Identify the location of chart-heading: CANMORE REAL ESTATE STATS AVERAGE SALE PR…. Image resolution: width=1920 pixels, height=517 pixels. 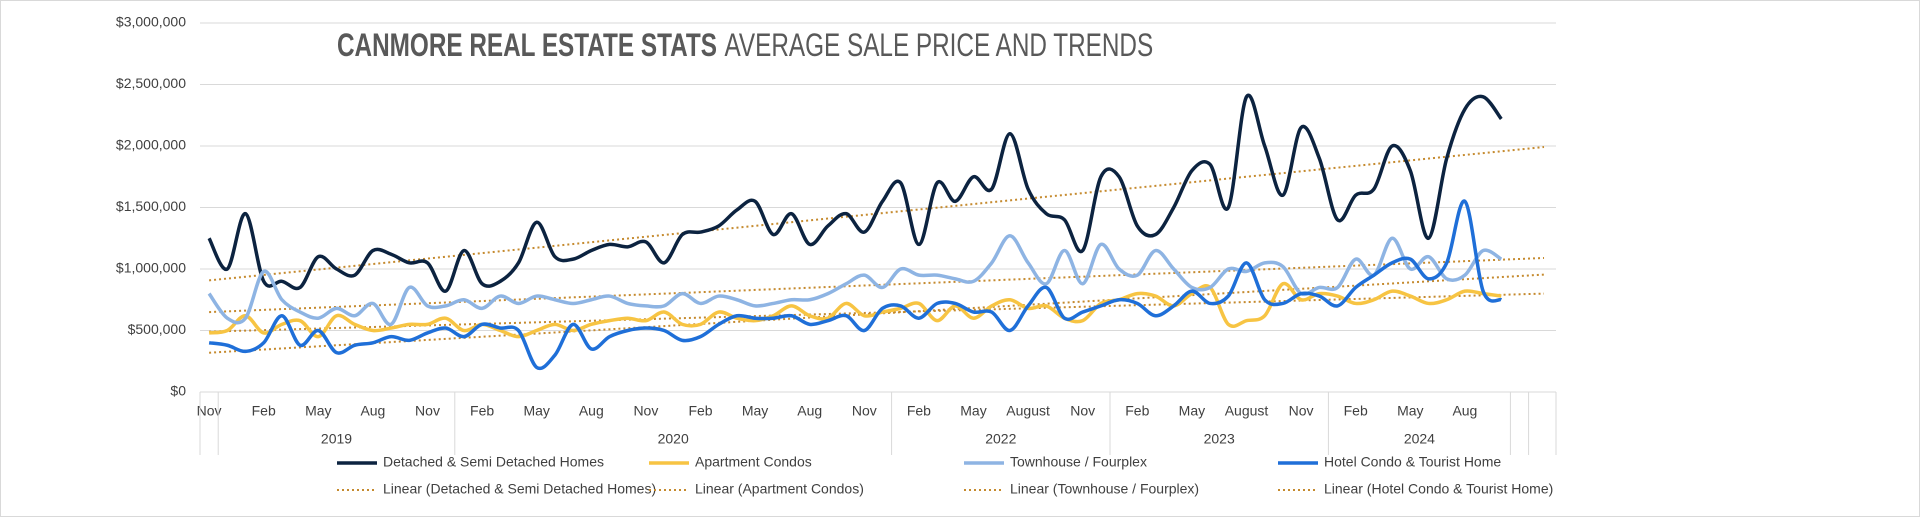
(745, 45).